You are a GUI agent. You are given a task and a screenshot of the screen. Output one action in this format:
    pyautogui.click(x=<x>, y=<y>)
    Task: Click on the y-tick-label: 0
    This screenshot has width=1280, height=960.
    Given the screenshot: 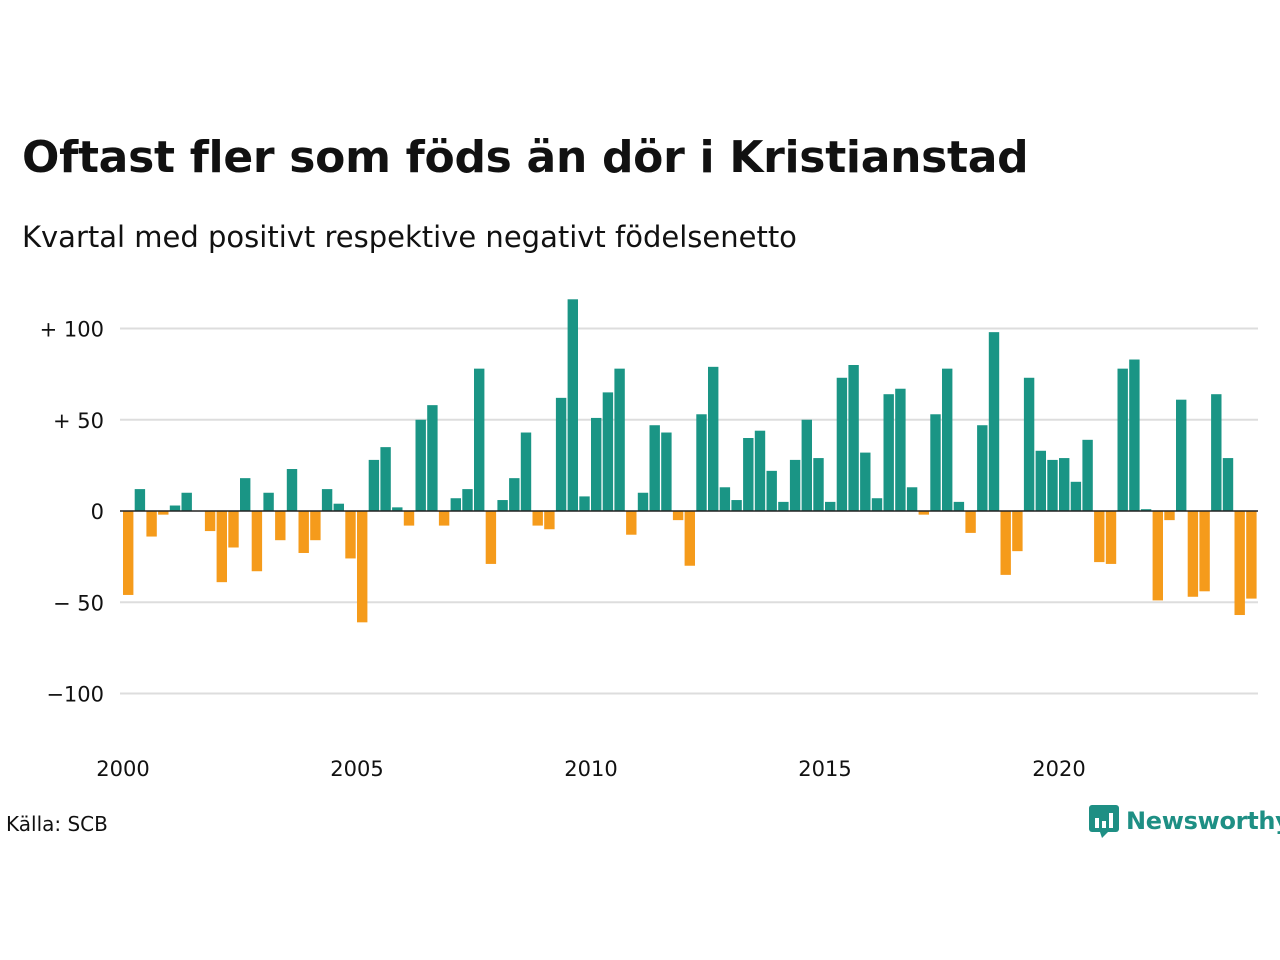 What is the action you would take?
    pyautogui.click(x=97, y=512)
    